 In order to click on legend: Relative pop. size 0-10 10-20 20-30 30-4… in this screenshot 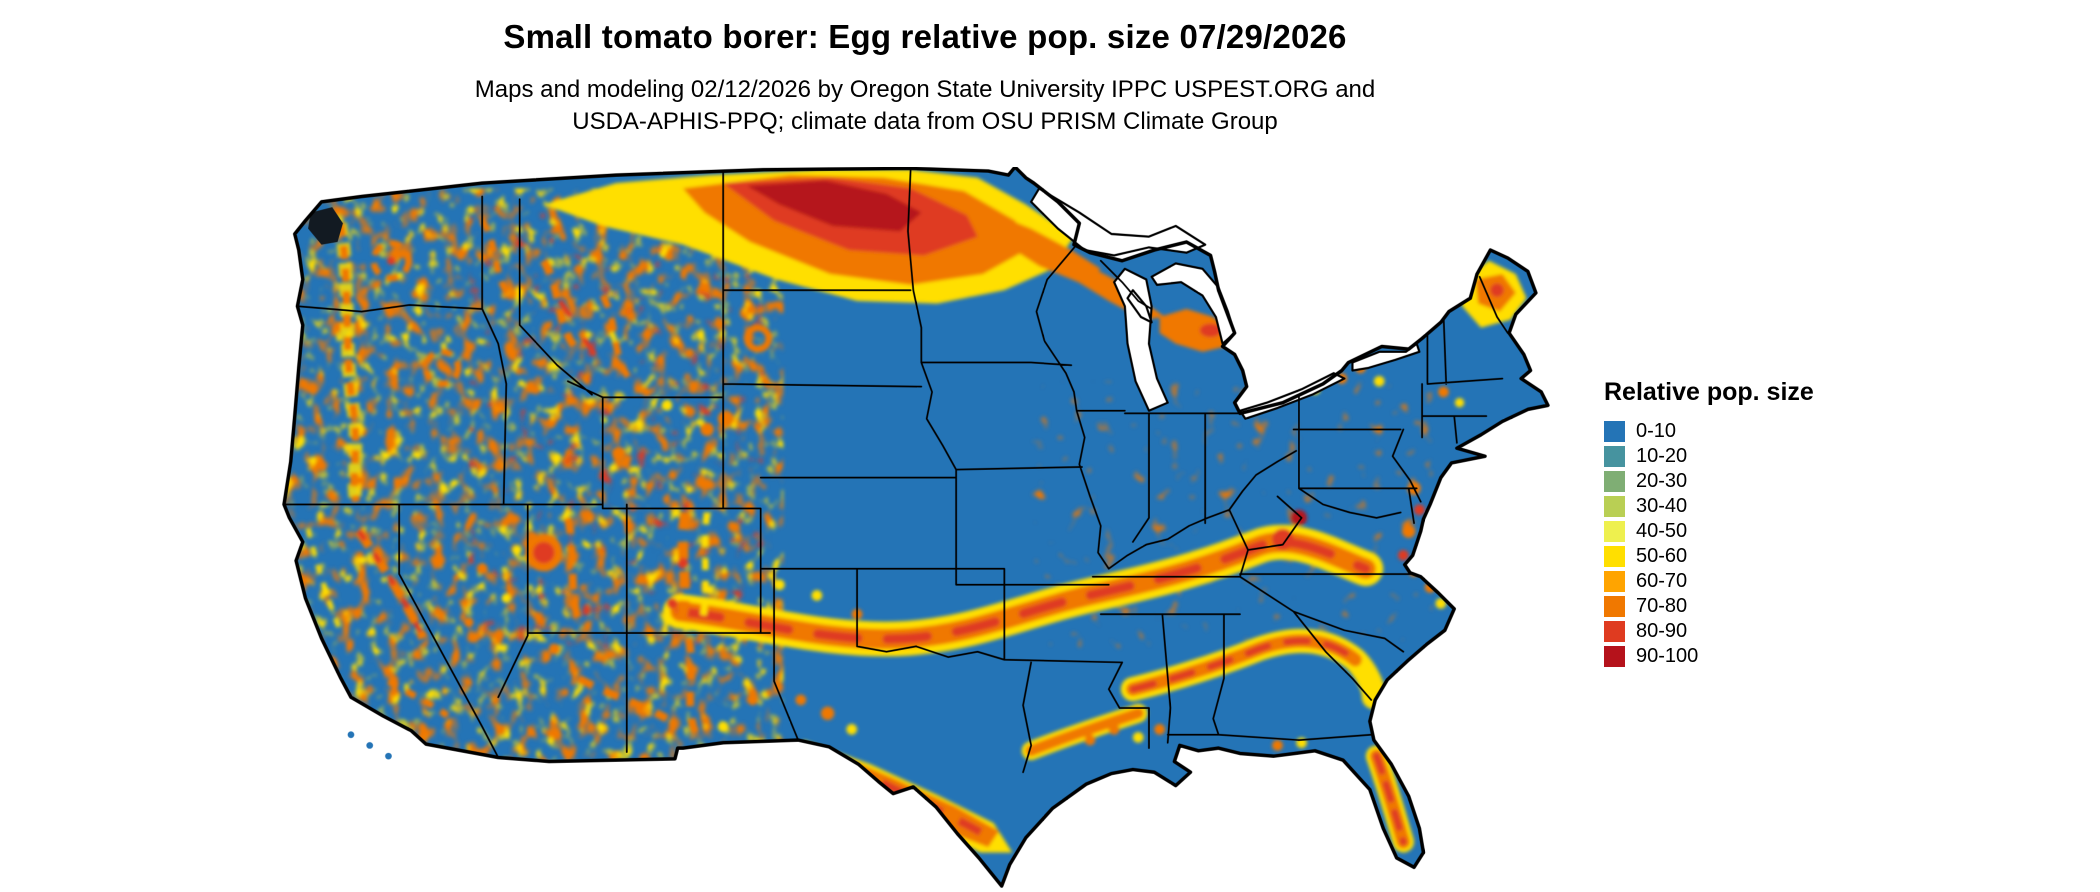, I will do `click(1709, 523)`.